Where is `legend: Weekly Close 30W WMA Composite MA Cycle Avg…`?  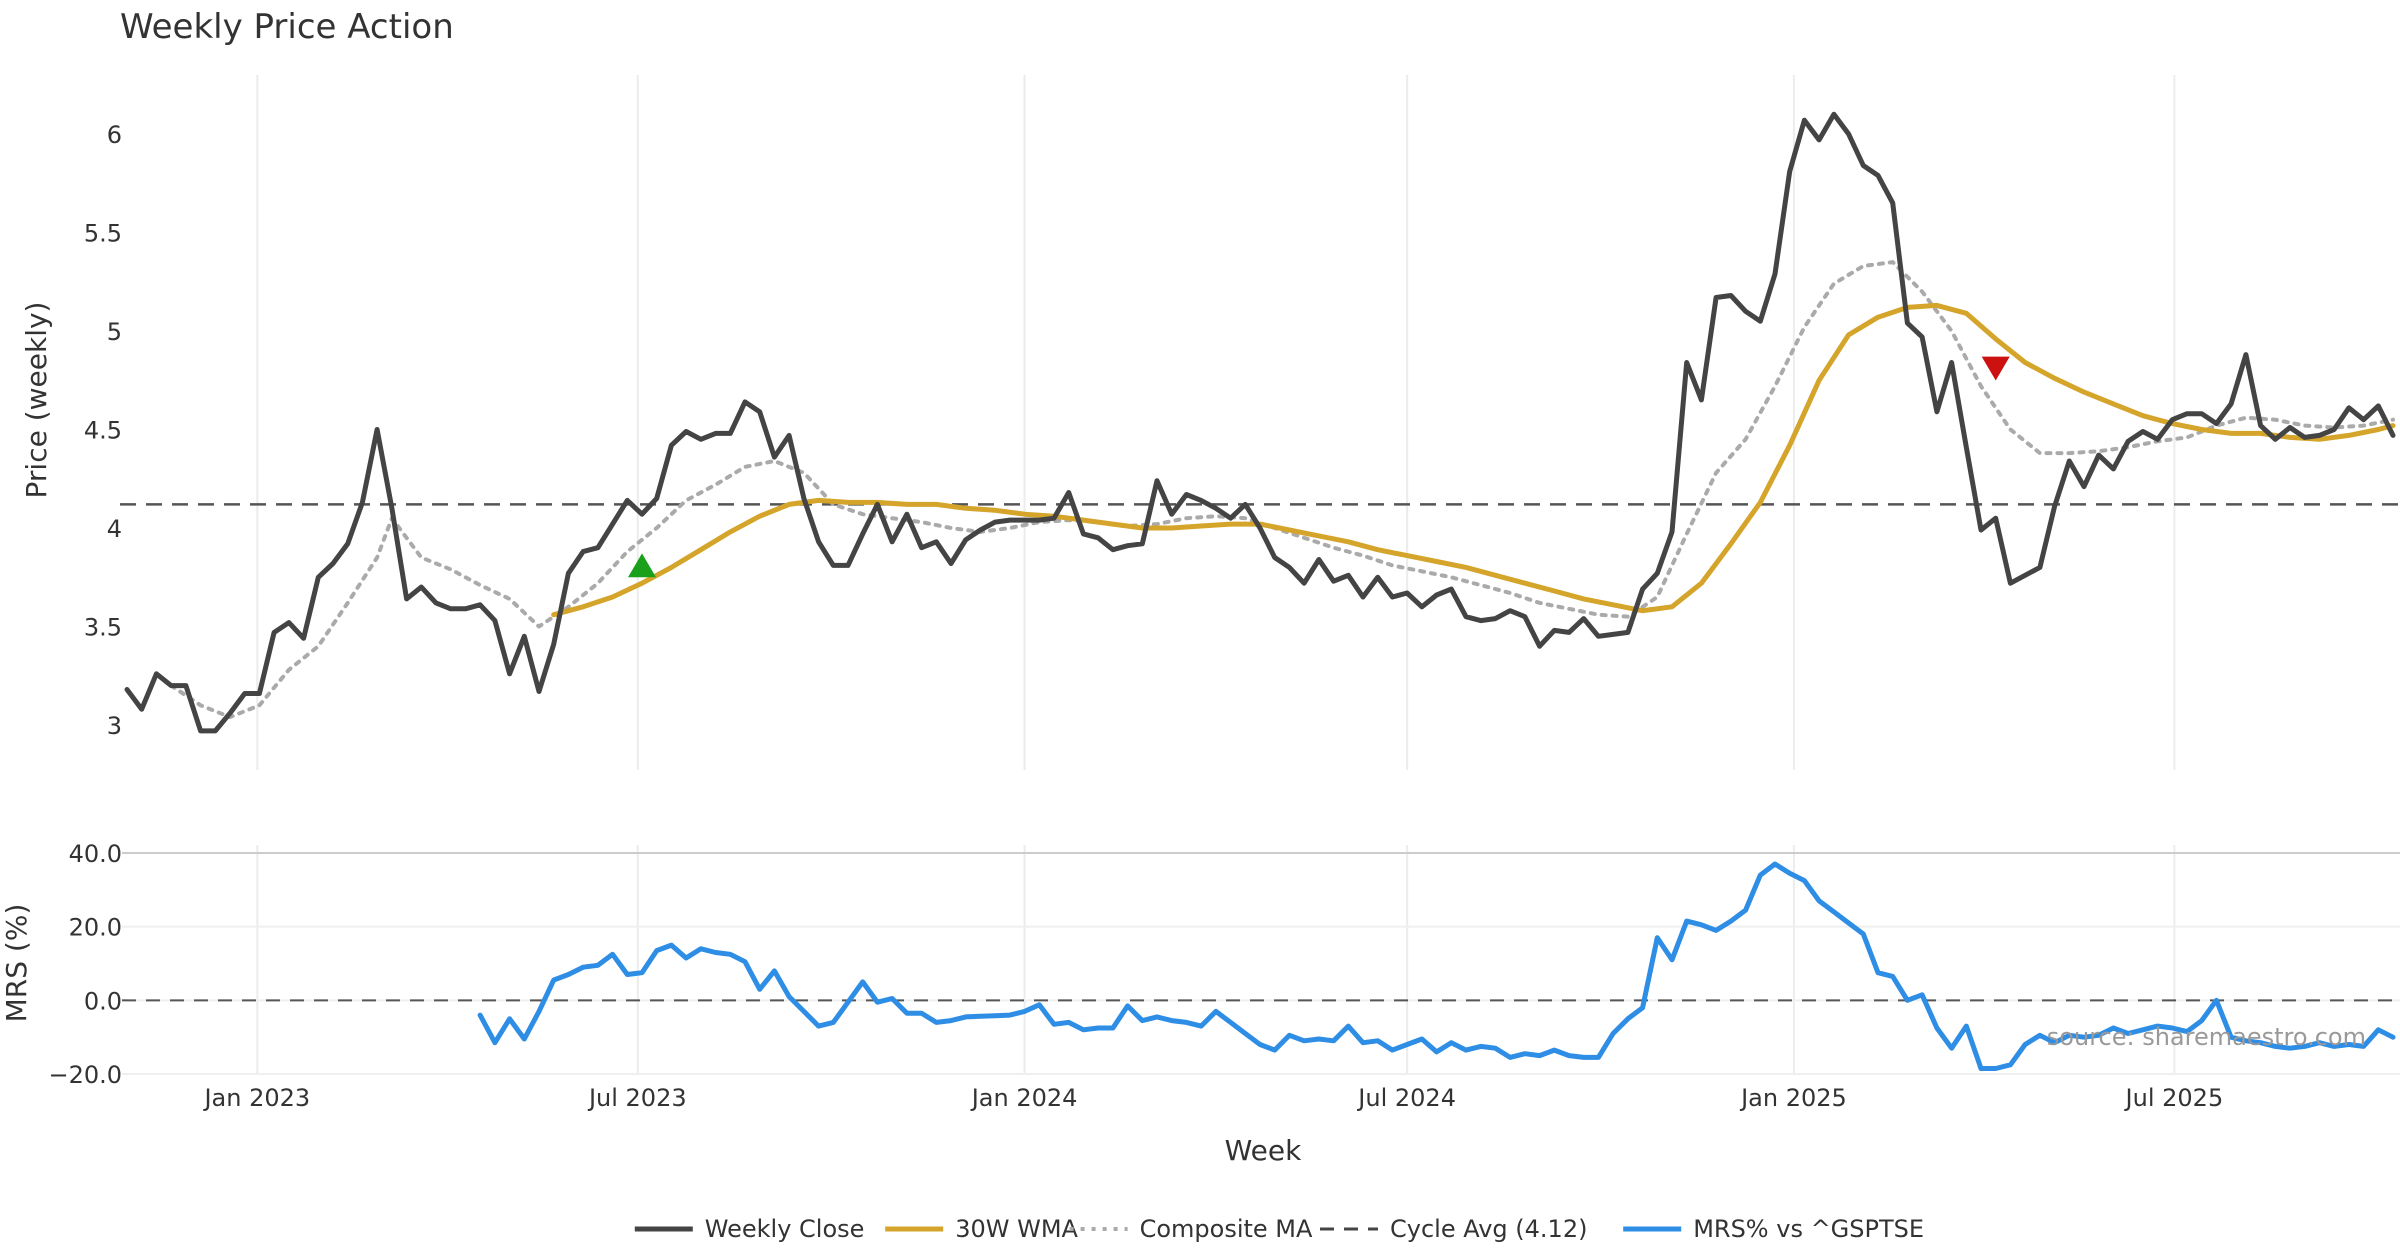
legend: Weekly Close 30W WMA Composite MA Cycle Avg… is located at coordinates (1279, 1229).